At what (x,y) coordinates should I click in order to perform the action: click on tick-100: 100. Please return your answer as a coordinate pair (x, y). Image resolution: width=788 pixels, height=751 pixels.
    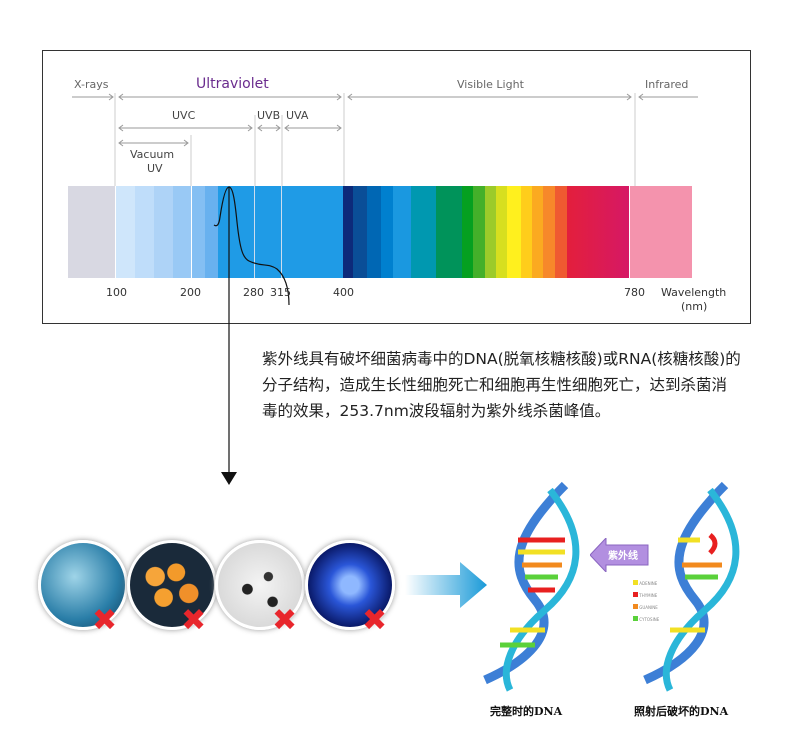
    Looking at the image, I should click on (116, 292).